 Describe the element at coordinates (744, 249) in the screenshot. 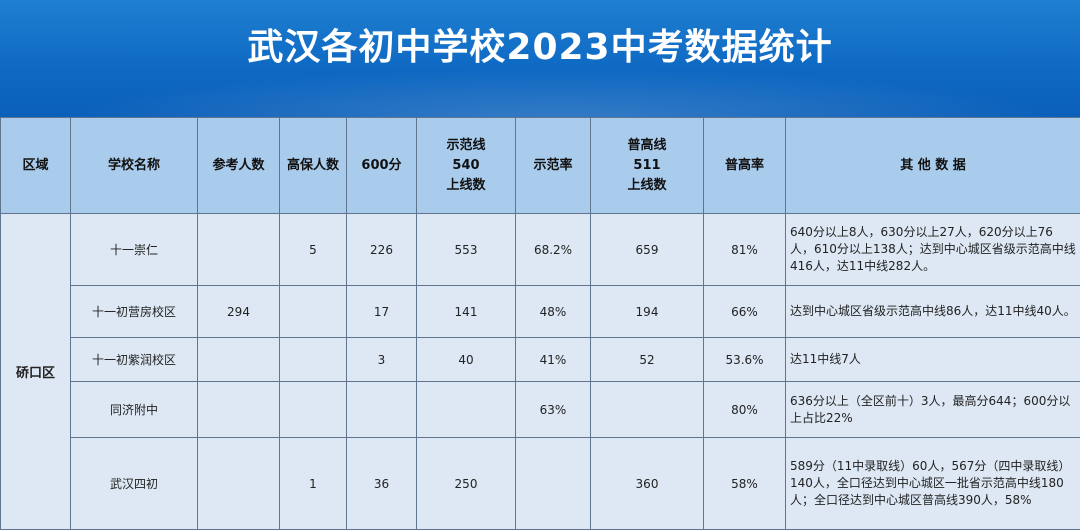

I see `general-rate-cell: 81%` at that location.